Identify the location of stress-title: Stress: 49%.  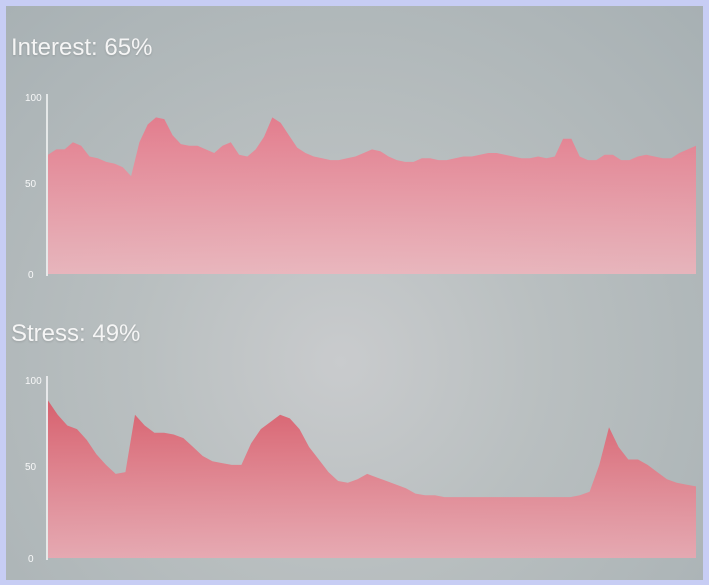
(76, 333).